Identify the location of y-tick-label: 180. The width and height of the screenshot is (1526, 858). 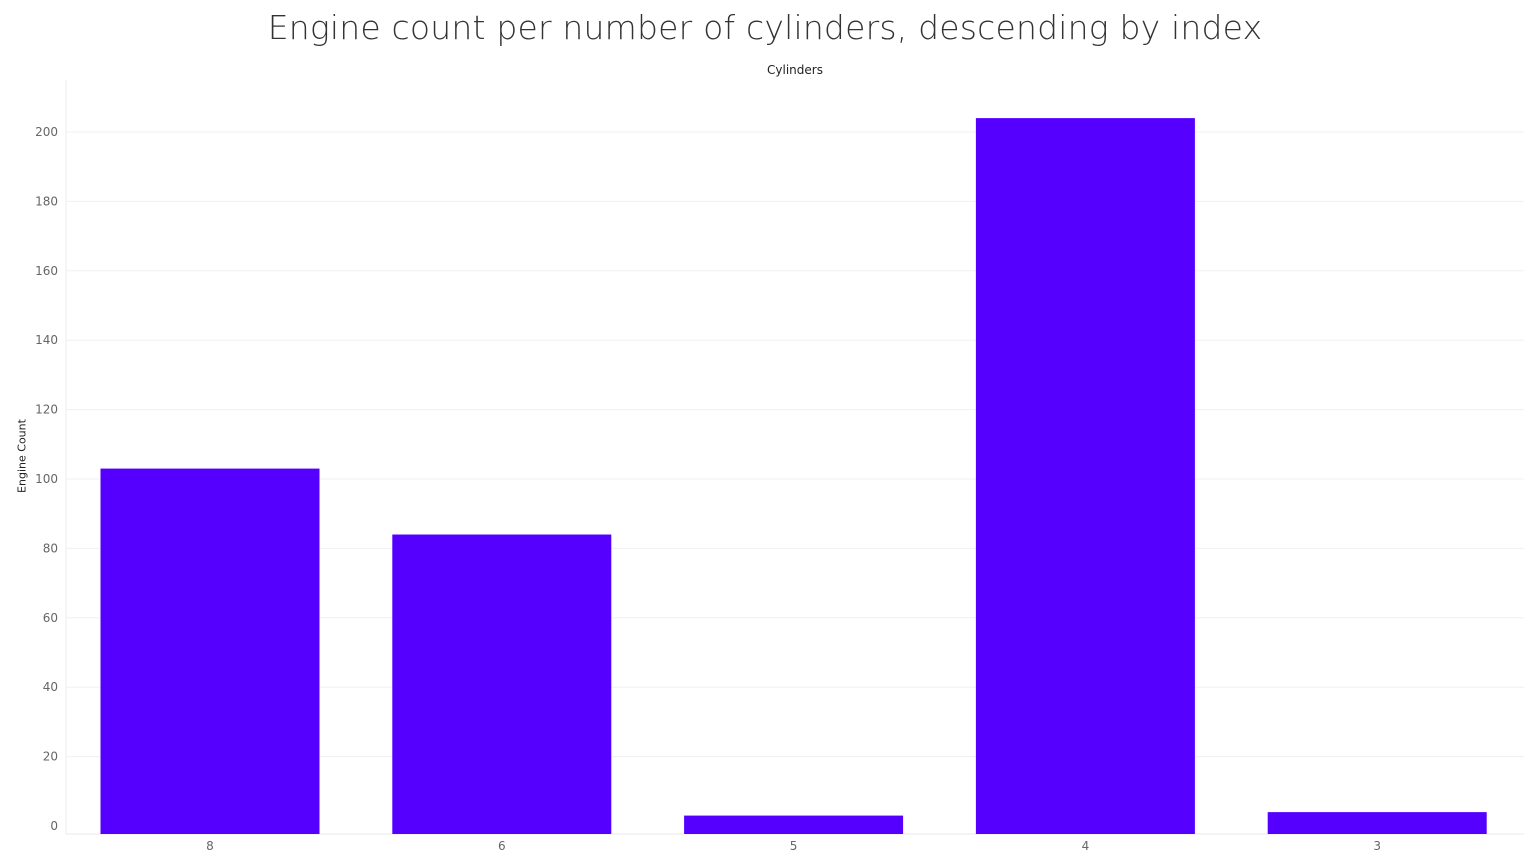
(46, 201).